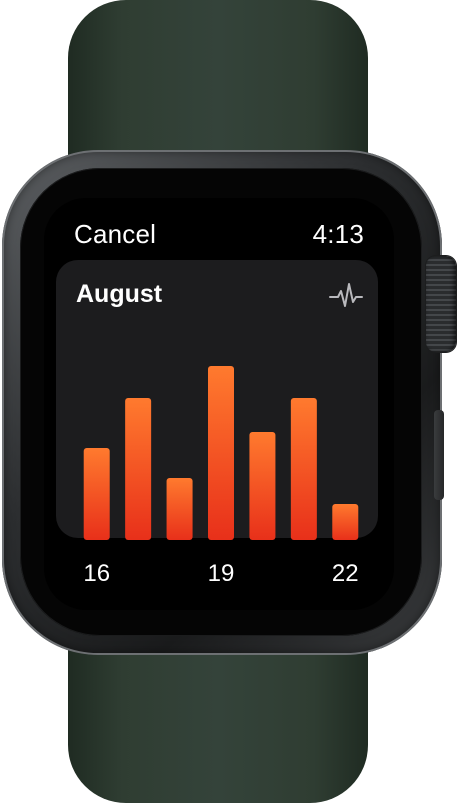 The height and width of the screenshot is (803, 458). I want to click on heart-rate-icon, so click(346, 295).